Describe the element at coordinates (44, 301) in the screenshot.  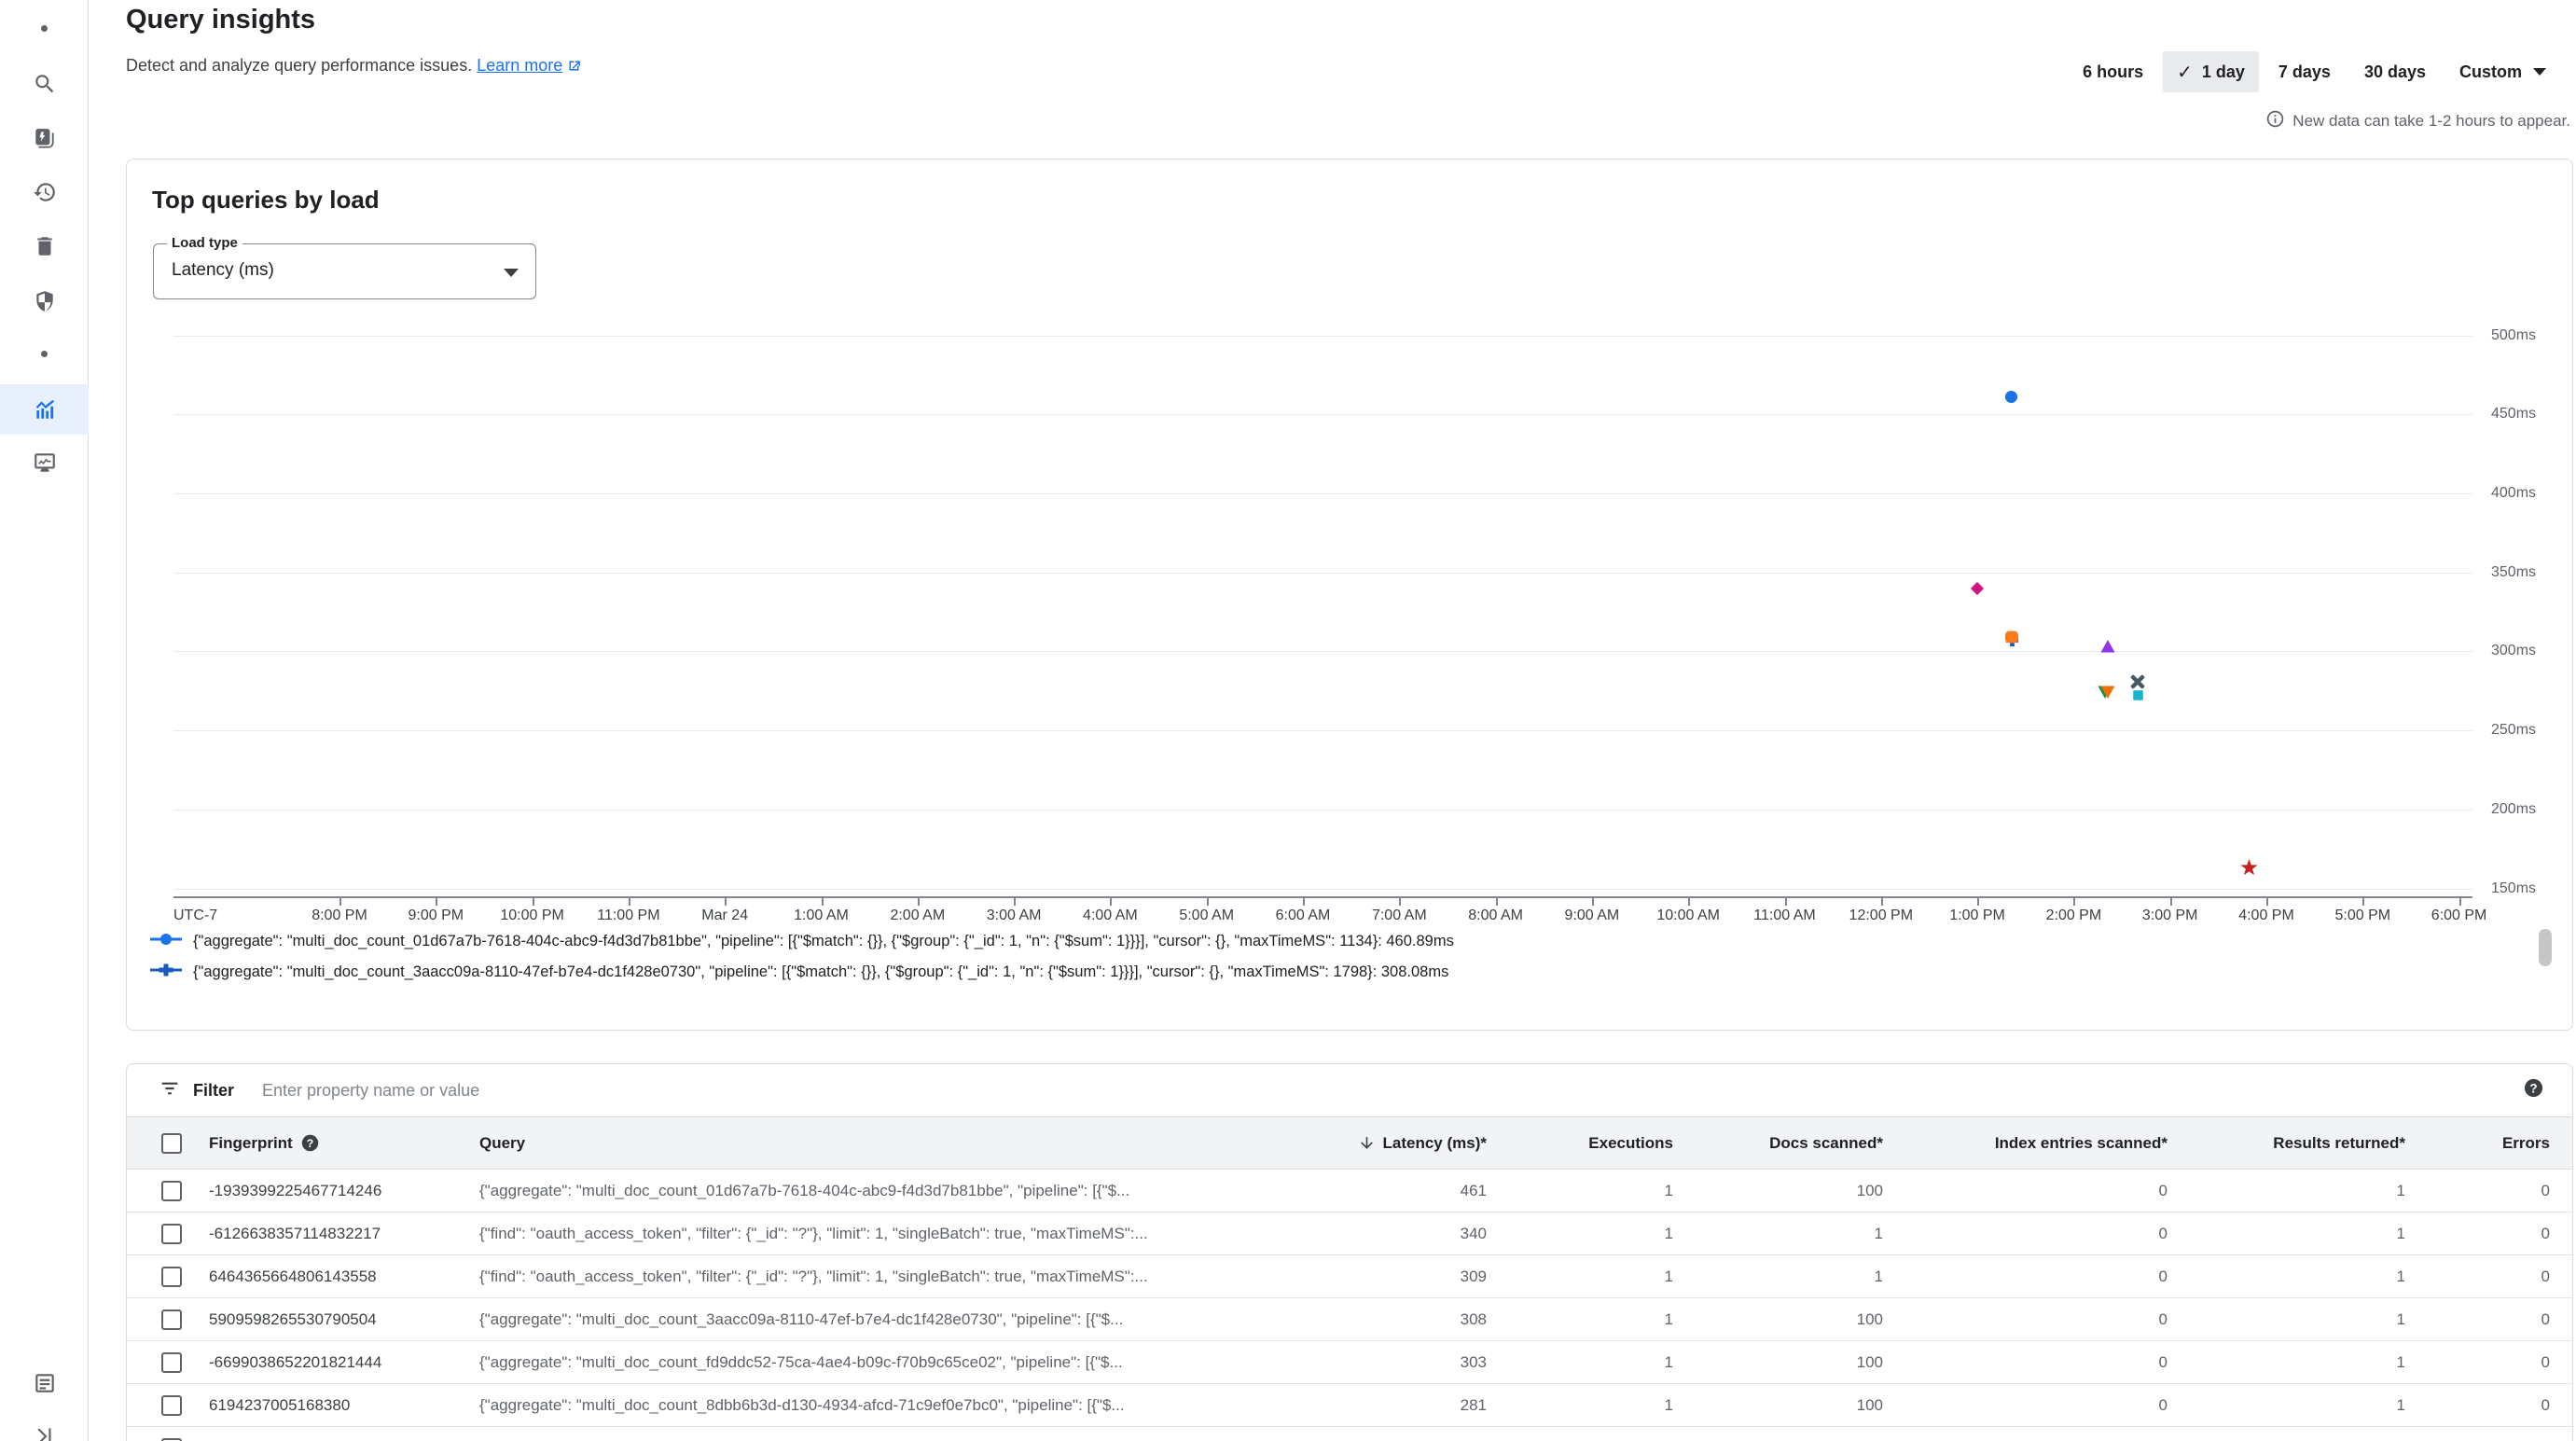
I see `sidebar-item-shield` at that location.